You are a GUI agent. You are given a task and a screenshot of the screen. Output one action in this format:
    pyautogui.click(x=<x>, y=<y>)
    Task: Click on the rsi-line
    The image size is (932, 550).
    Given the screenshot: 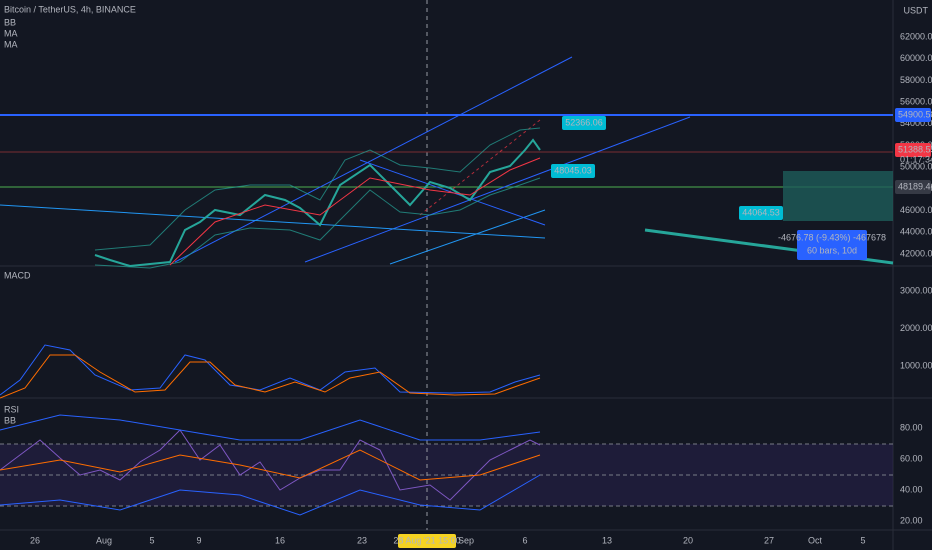 What is the action you would take?
    pyautogui.click(x=270, y=465)
    